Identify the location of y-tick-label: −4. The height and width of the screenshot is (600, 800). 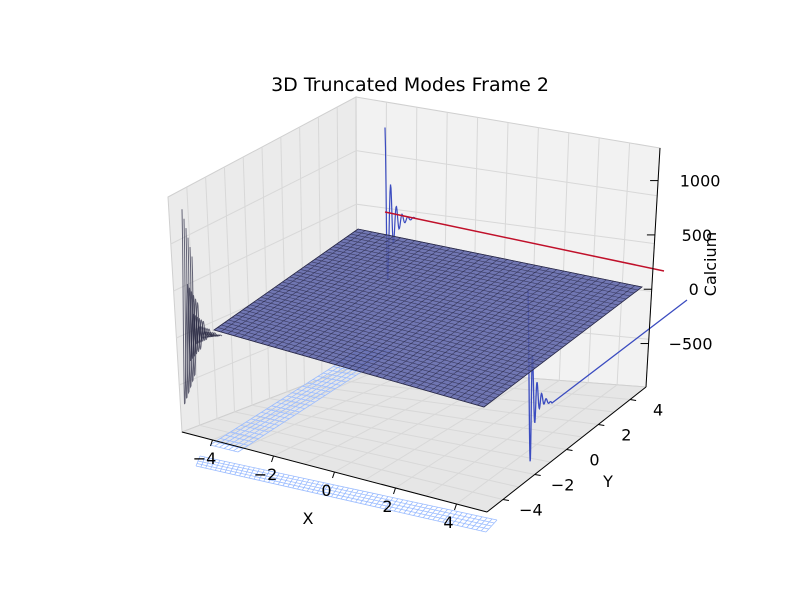
(531, 510).